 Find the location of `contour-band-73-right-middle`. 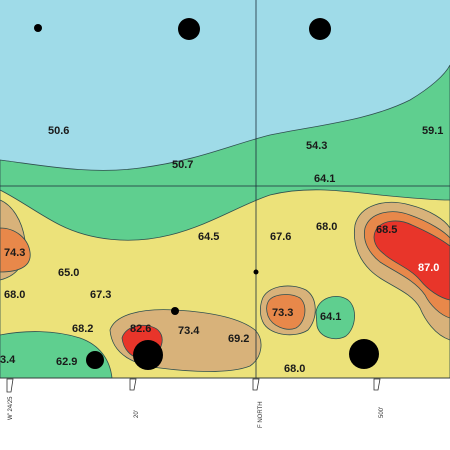

contour-band-73-right-middle is located at coordinates (286, 312).